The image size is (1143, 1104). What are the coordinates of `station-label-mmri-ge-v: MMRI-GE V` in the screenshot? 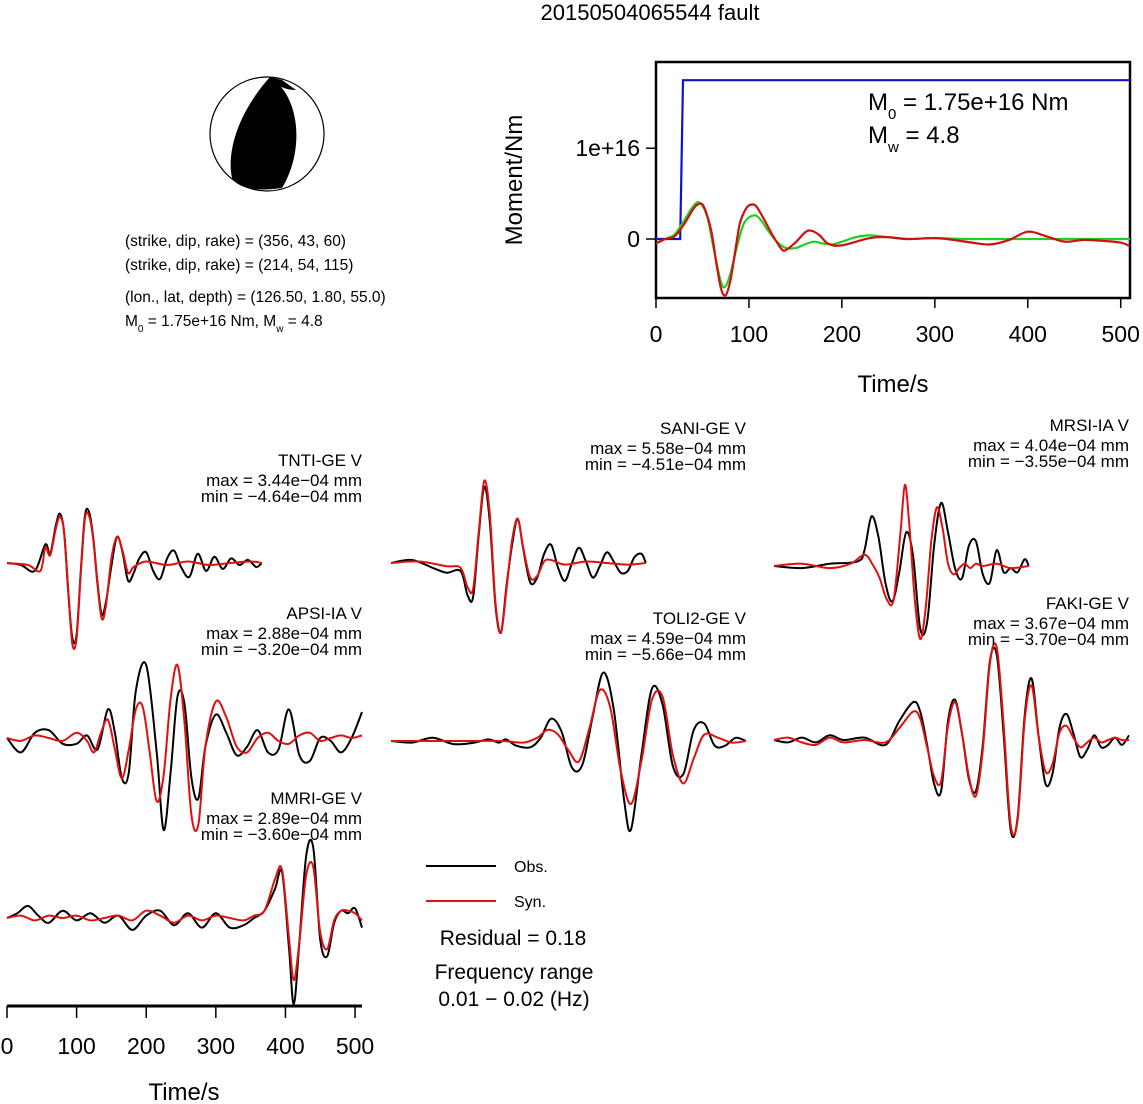 It's located at (316, 798).